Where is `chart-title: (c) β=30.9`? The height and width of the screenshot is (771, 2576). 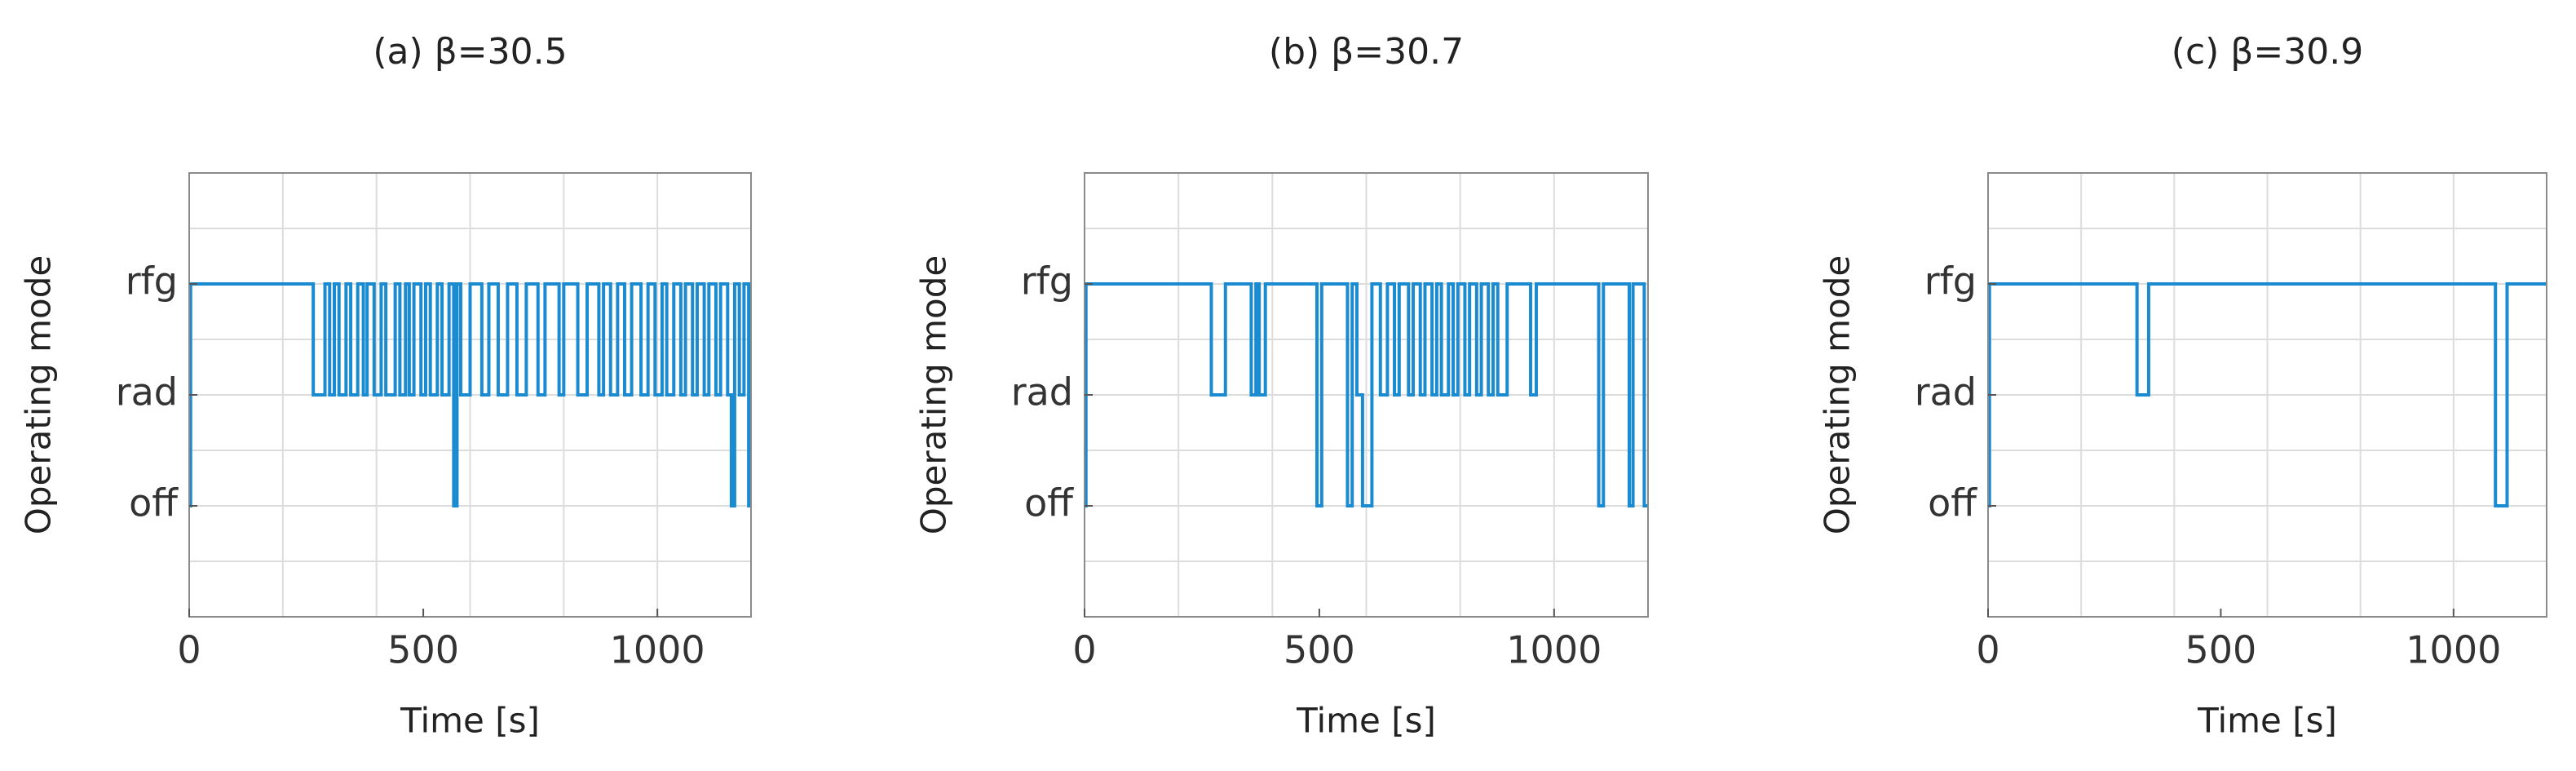
chart-title: (c) β=30.9 is located at coordinates (2267, 52).